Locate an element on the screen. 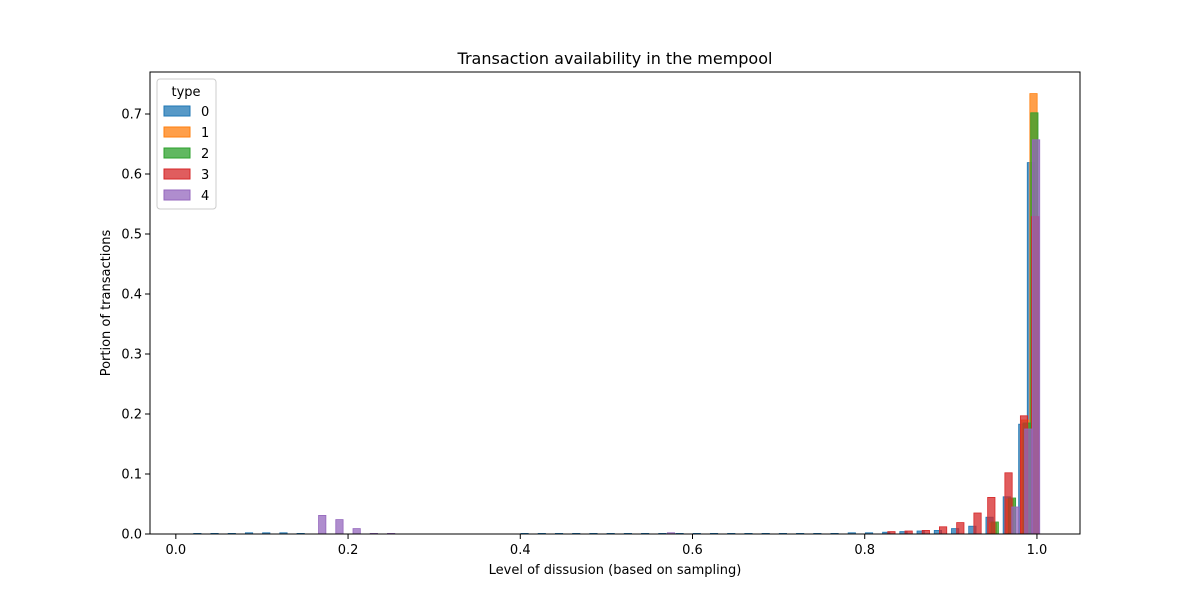  x-tick-label: 0.6 is located at coordinates (692, 550).